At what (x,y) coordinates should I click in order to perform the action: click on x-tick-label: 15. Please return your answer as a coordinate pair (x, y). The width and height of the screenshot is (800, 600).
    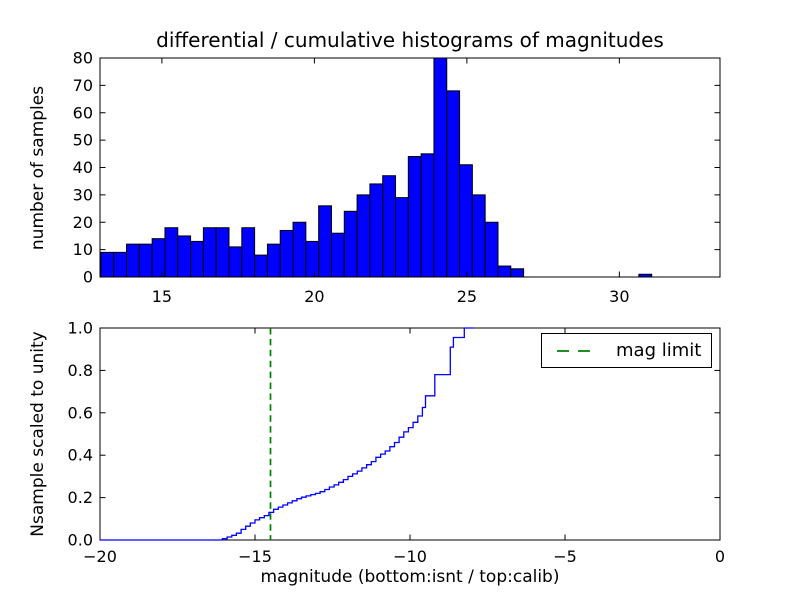
    Looking at the image, I should click on (162, 296).